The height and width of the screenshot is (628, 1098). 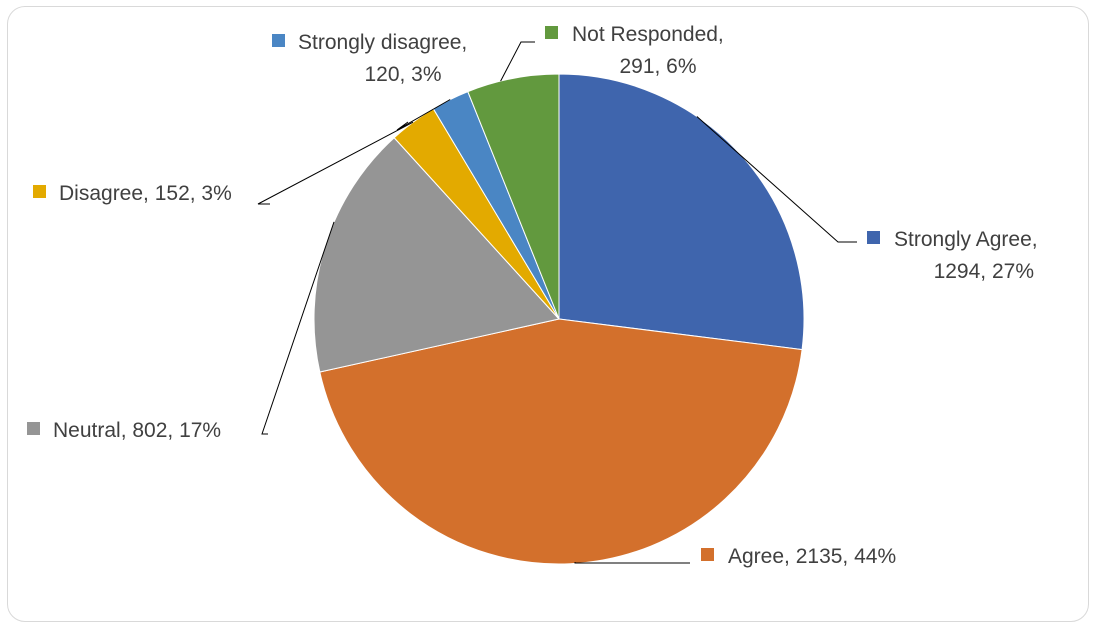 I want to click on label-neutral: Neutral, 802, 17%, so click(x=124, y=430).